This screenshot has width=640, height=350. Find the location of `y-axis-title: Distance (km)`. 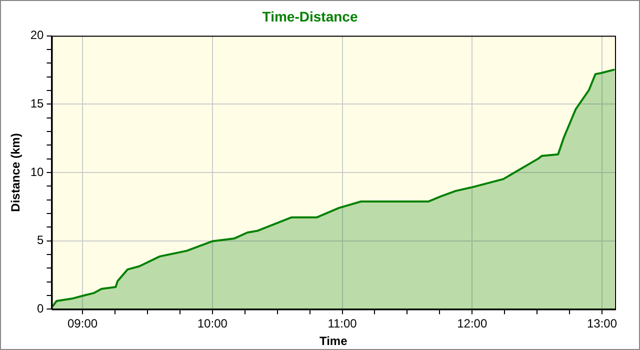

y-axis-title: Distance (km) is located at coordinates (15, 172).